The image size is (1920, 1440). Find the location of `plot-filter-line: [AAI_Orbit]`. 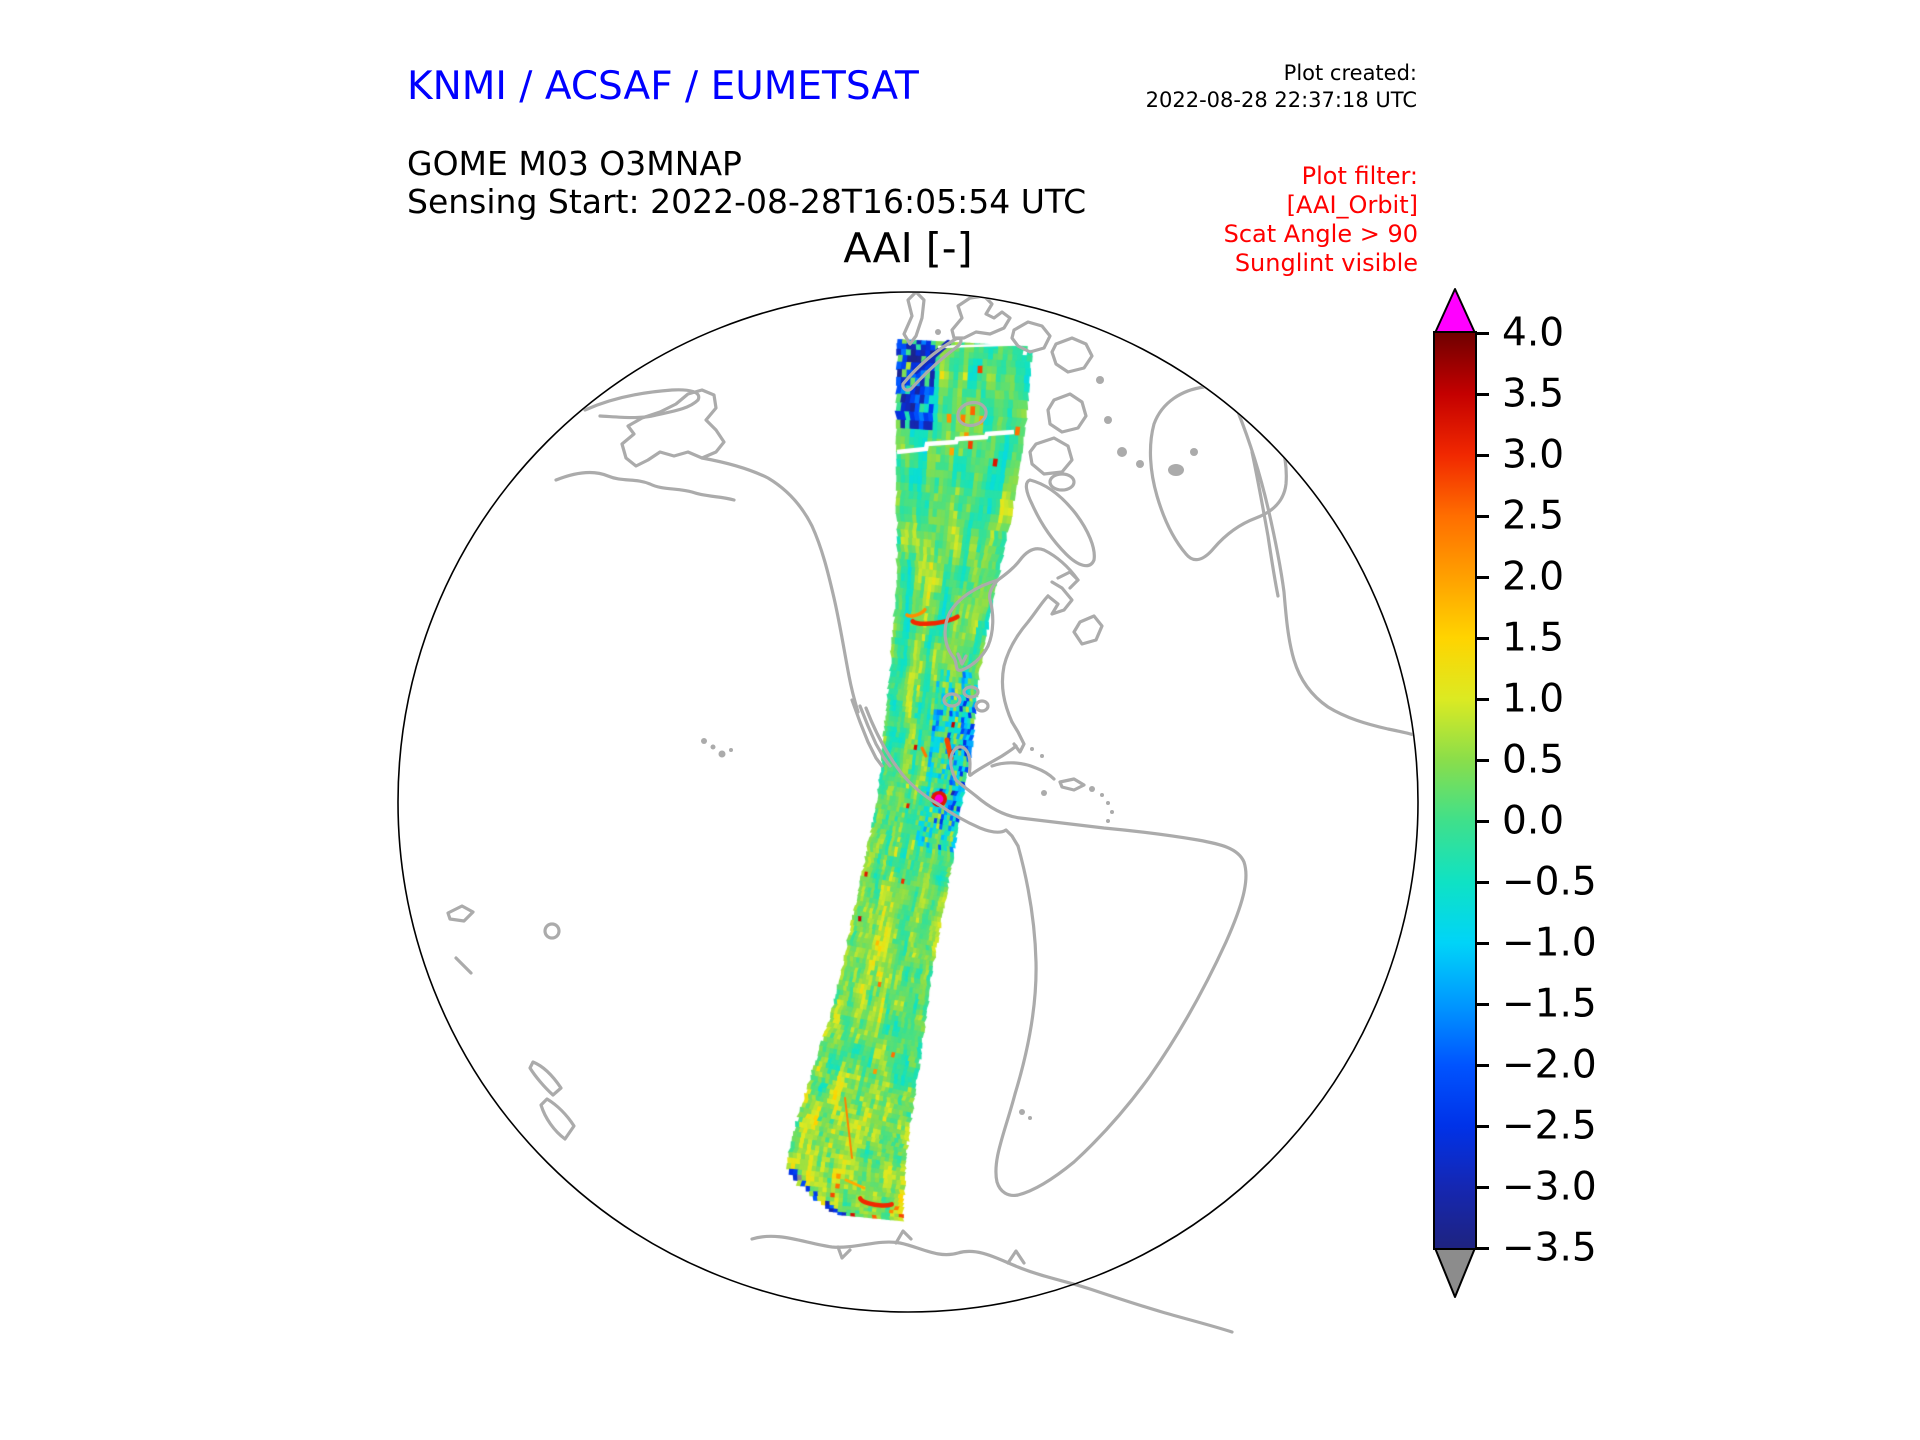

plot-filter-line: [AAI_Orbit] is located at coordinates (1352, 205).